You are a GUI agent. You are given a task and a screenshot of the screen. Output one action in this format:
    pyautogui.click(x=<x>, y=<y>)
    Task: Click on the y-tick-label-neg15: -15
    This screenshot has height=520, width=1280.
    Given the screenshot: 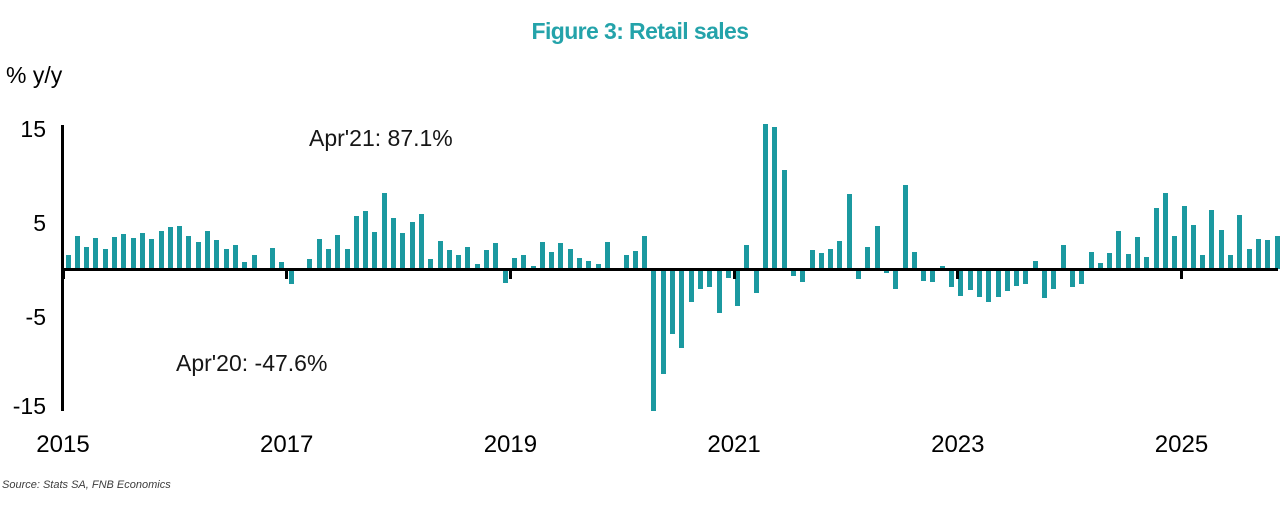 What is the action you would take?
    pyautogui.click(x=29, y=406)
    